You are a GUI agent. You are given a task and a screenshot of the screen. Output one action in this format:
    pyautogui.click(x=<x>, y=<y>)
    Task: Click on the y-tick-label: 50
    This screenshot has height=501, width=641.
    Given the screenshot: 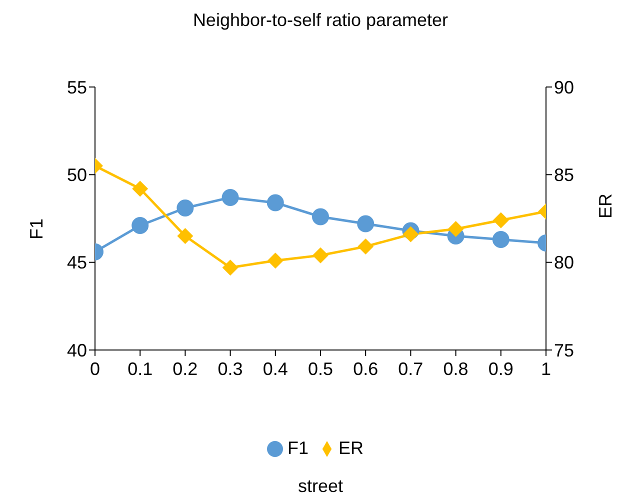 What is the action you would take?
    pyautogui.click(x=76, y=175)
    